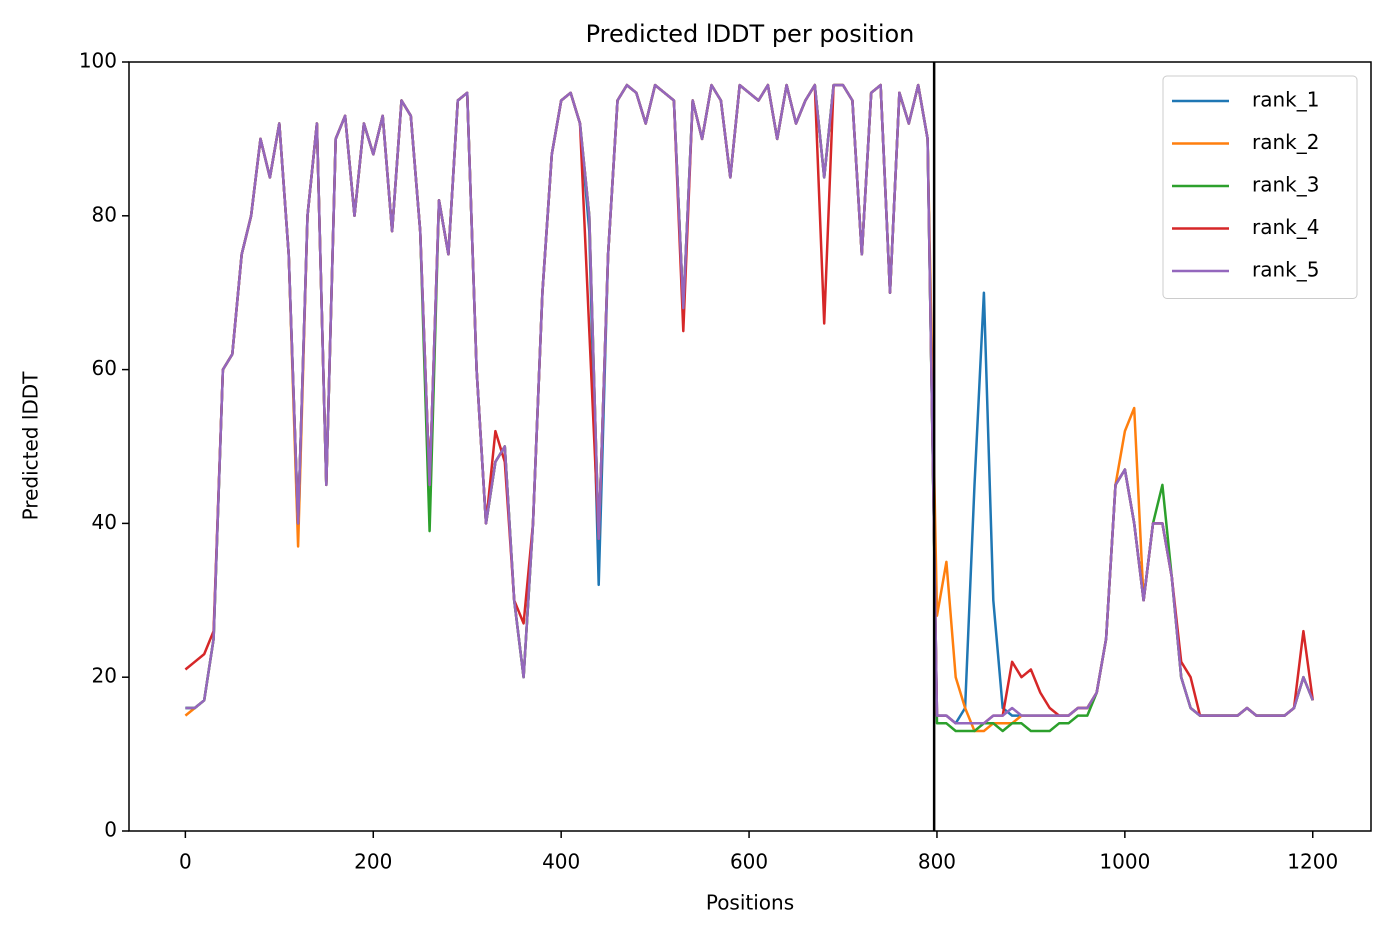  I want to click on y-axis-label: Predicted lDDT, so click(31, 446).